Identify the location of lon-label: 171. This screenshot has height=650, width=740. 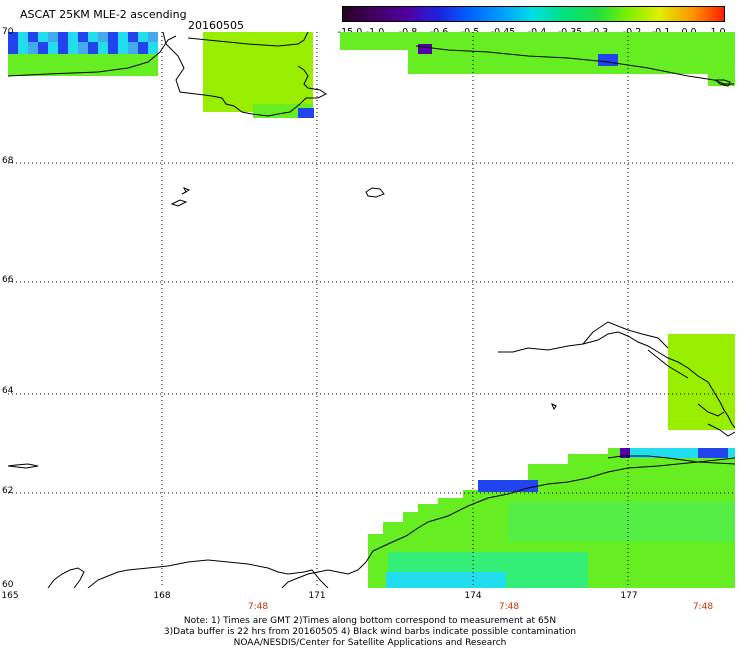
(317, 596).